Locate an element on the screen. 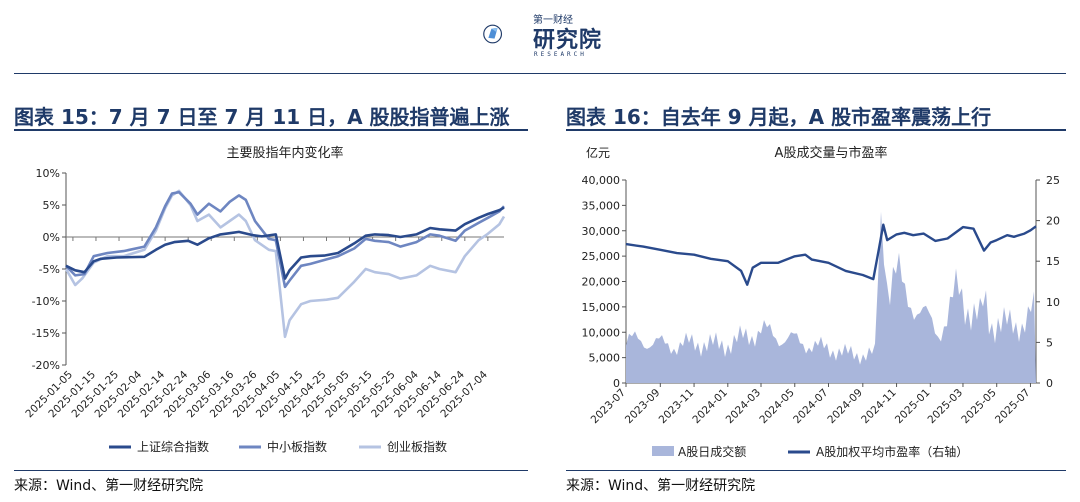 This screenshot has width=1080, height=502. legend-label-0: A股日成交额 is located at coordinates (712, 451).